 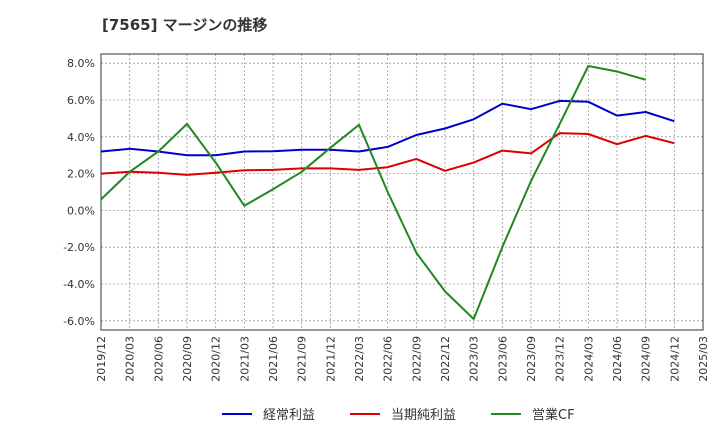 What do you see at coordinates (185, 25) in the screenshot?
I see `chart-title: [7565] マージンの推移` at bounding box center [185, 25].